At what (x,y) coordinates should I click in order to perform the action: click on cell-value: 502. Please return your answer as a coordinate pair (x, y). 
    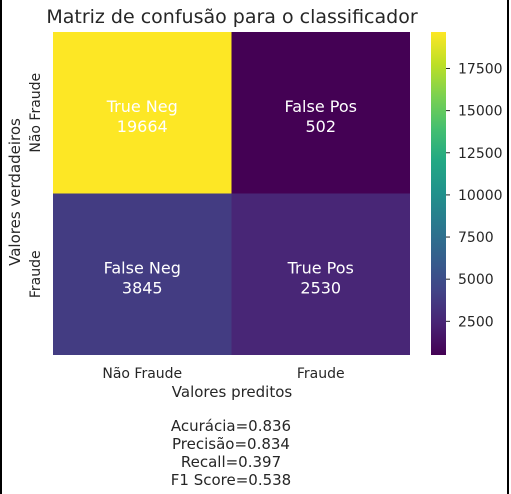
    Looking at the image, I should click on (320, 126).